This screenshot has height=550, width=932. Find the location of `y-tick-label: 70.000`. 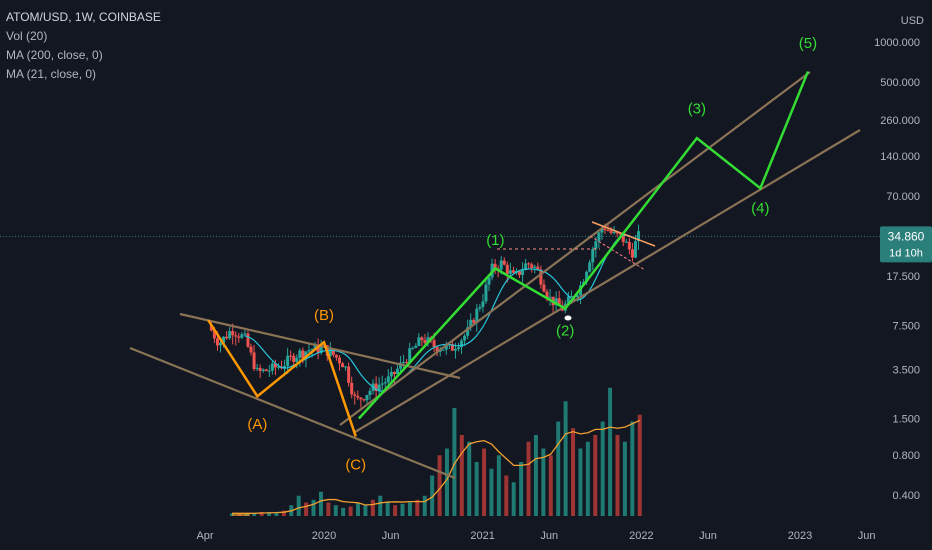

y-tick-label: 70.000 is located at coordinates (903, 197).